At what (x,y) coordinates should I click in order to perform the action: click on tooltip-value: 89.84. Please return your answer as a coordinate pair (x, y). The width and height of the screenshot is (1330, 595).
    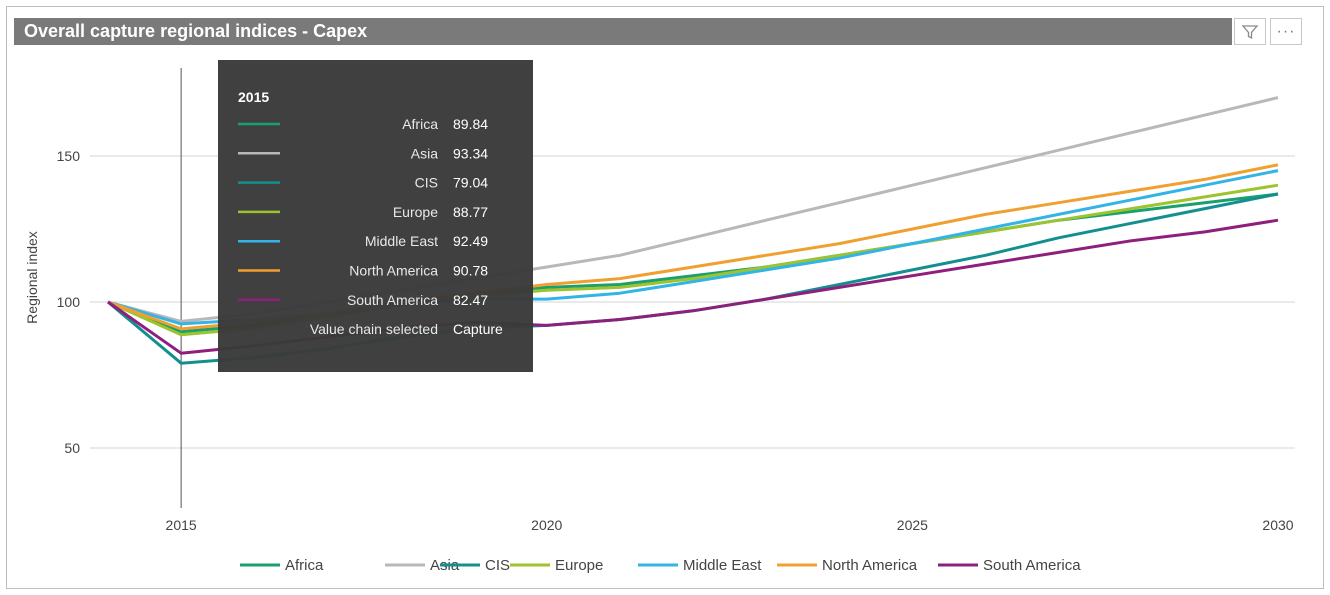
    Looking at the image, I should click on (470, 124).